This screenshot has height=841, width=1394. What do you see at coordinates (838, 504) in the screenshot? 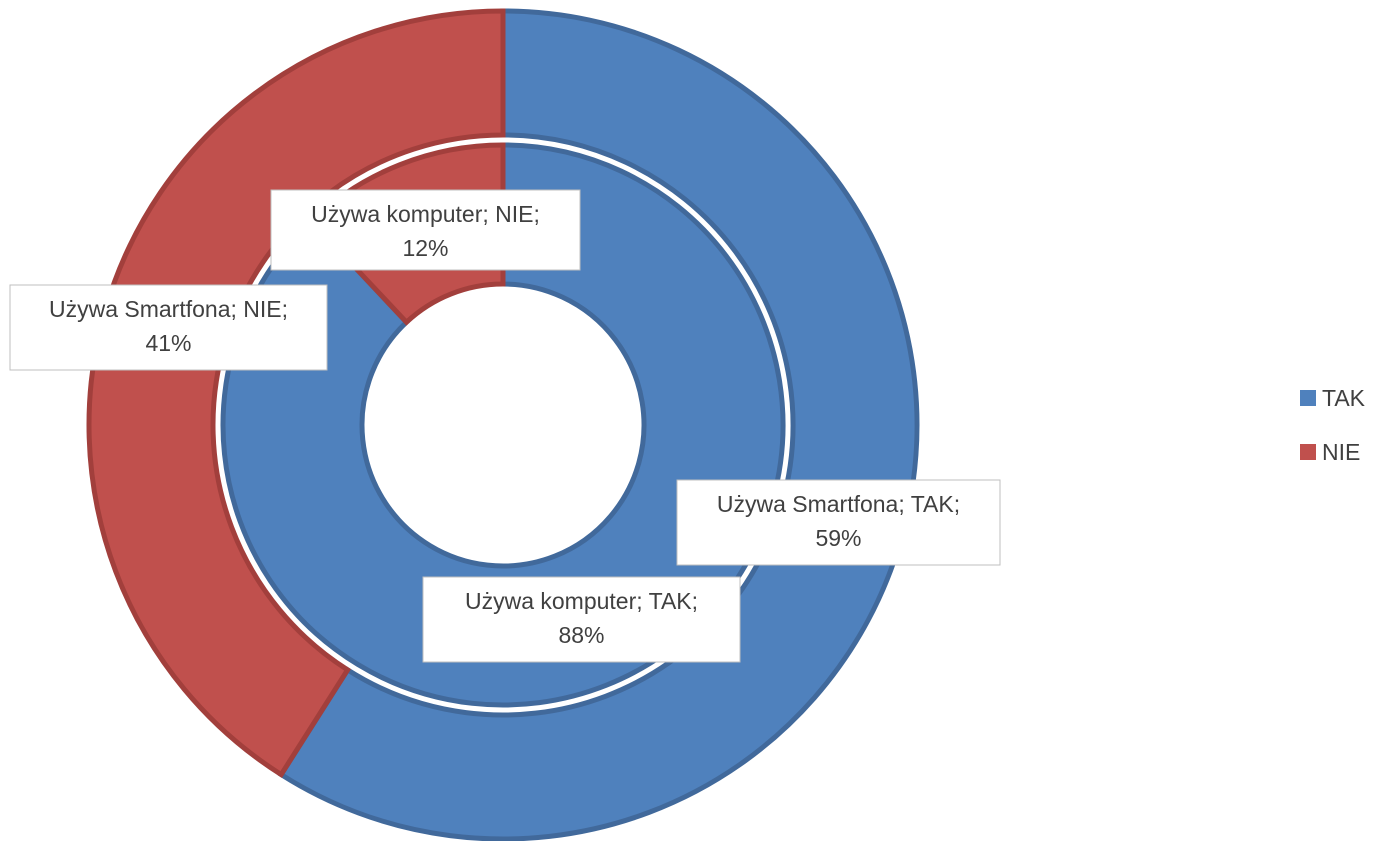
I see `data-label-line: Używa Smartfona; TAK;` at bounding box center [838, 504].